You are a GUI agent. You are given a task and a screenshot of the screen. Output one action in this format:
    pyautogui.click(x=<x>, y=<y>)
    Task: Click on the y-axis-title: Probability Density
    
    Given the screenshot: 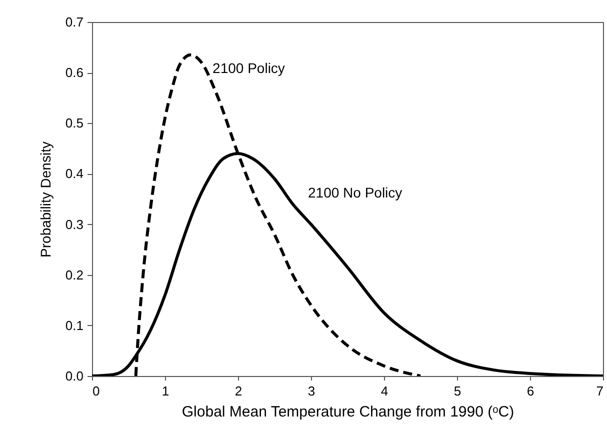 What is the action you would take?
    pyautogui.click(x=45, y=200)
    